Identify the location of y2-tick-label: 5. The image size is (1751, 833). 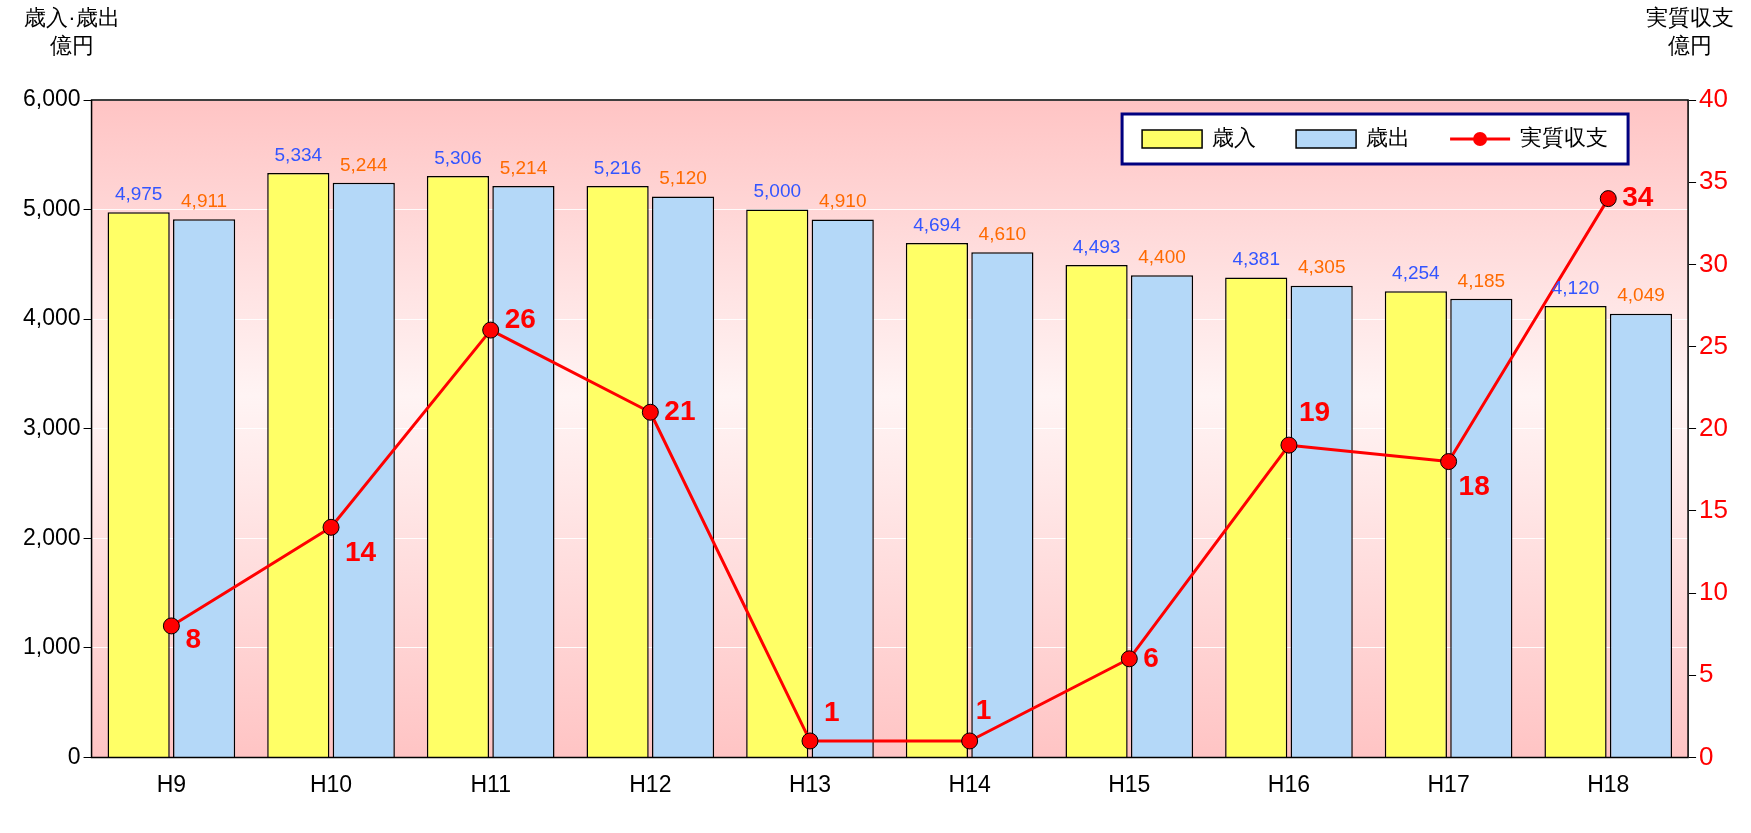
(1706, 673).